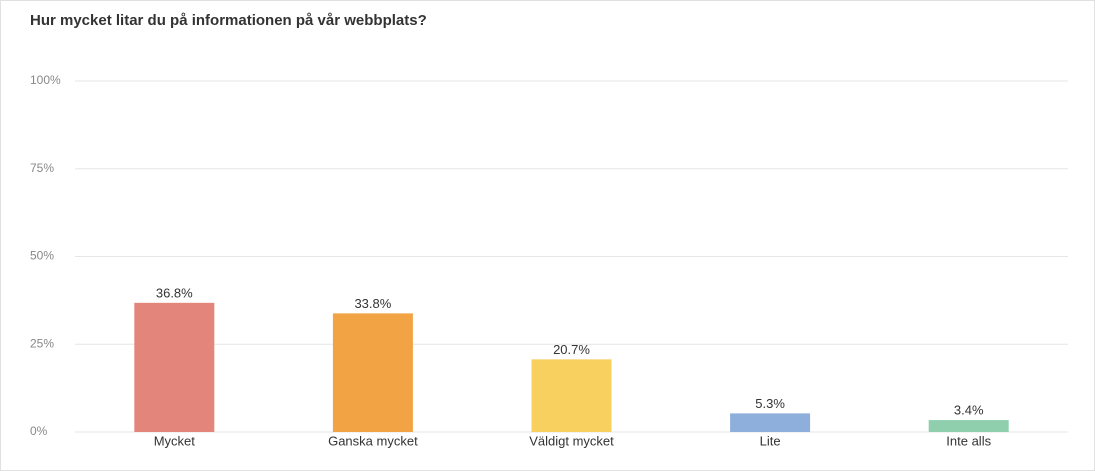 The height and width of the screenshot is (471, 1095). I want to click on y-tick-label: 0%, so click(39, 431).